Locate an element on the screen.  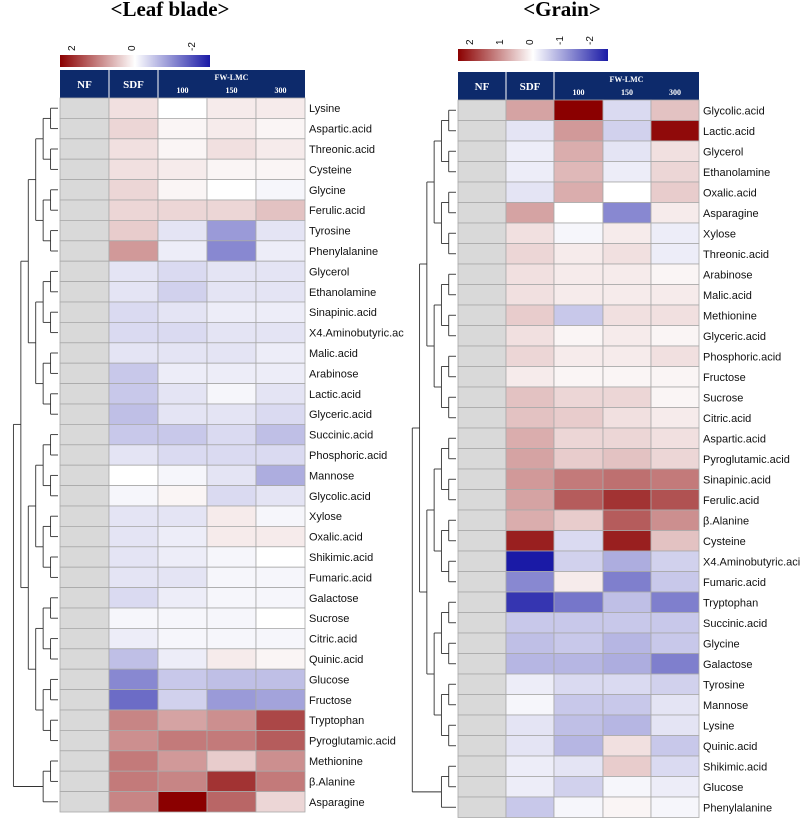
row-label: Cysteine is located at coordinates (330, 170).